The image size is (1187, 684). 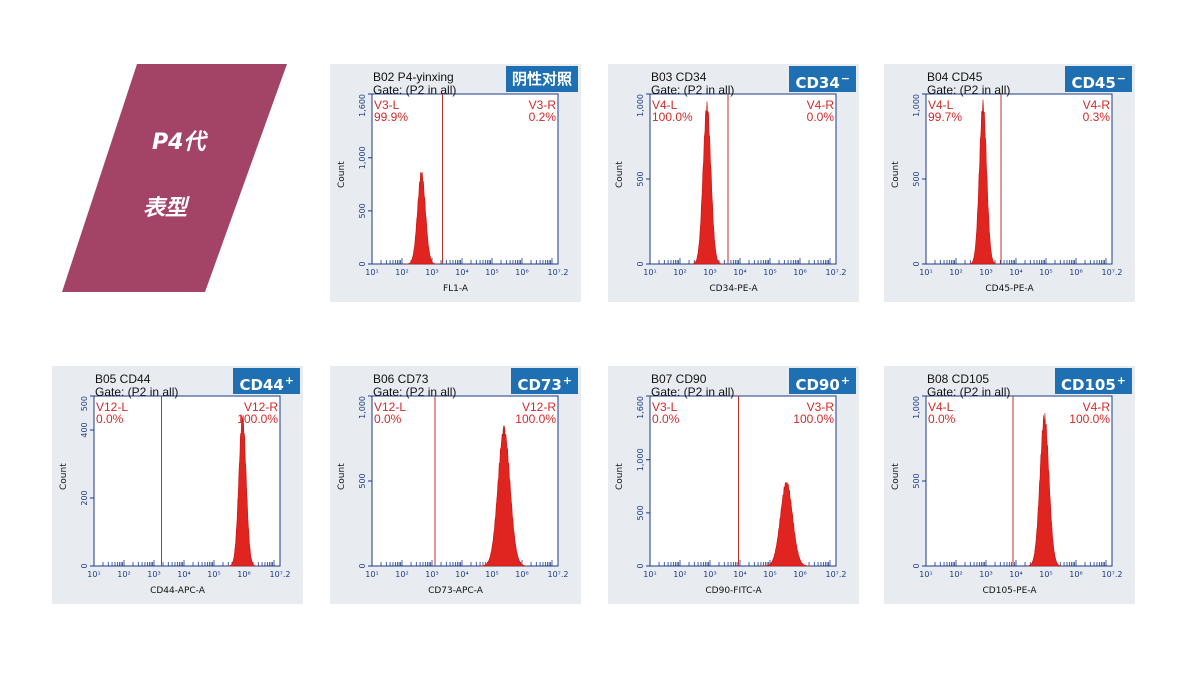 I want to click on left-region-label: V4-L 0.0%, so click(x=942, y=413).